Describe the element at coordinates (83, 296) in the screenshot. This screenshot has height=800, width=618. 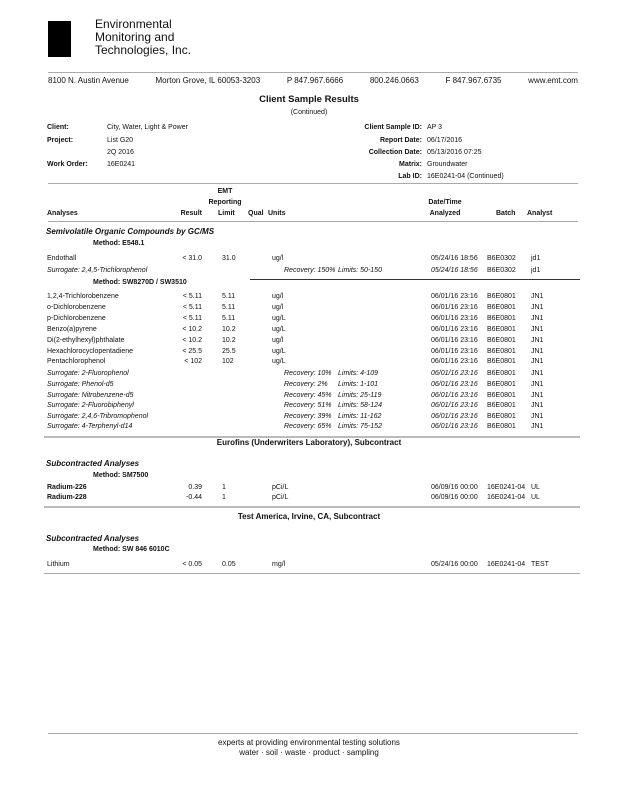
I see `analyte-name: 1,2,4-Trichlorobenzene` at that location.